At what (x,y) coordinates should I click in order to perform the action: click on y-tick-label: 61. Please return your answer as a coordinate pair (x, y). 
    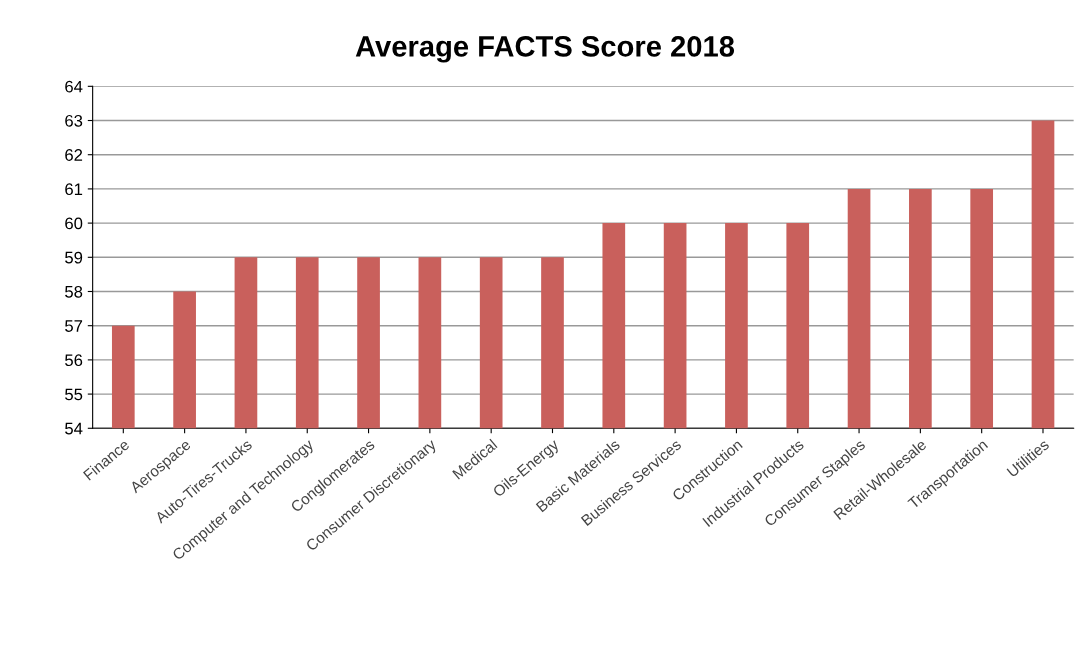
    Looking at the image, I should click on (74, 189).